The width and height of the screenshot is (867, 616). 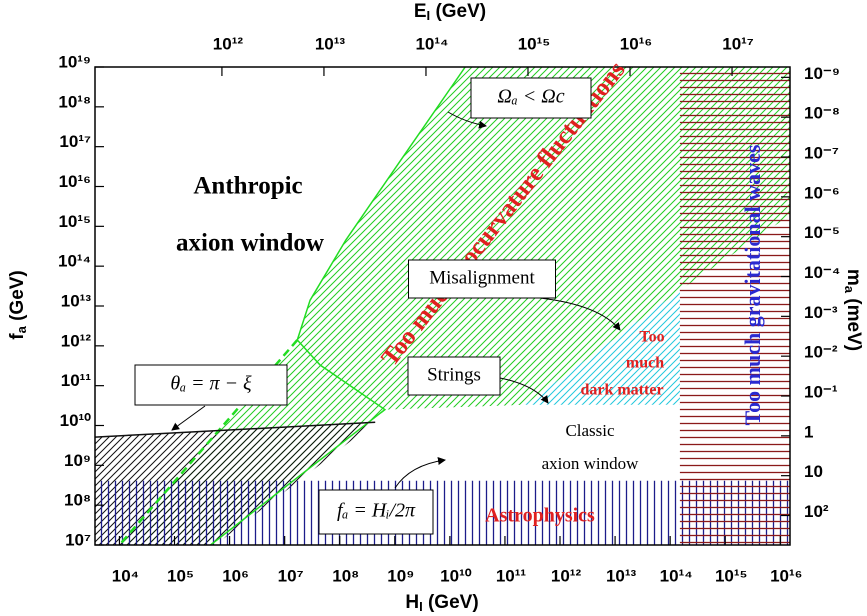 What do you see at coordinates (853, 322) in the screenshot?
I see `y2-axis-title-part: (meV)` at bounding box center [853, 322].